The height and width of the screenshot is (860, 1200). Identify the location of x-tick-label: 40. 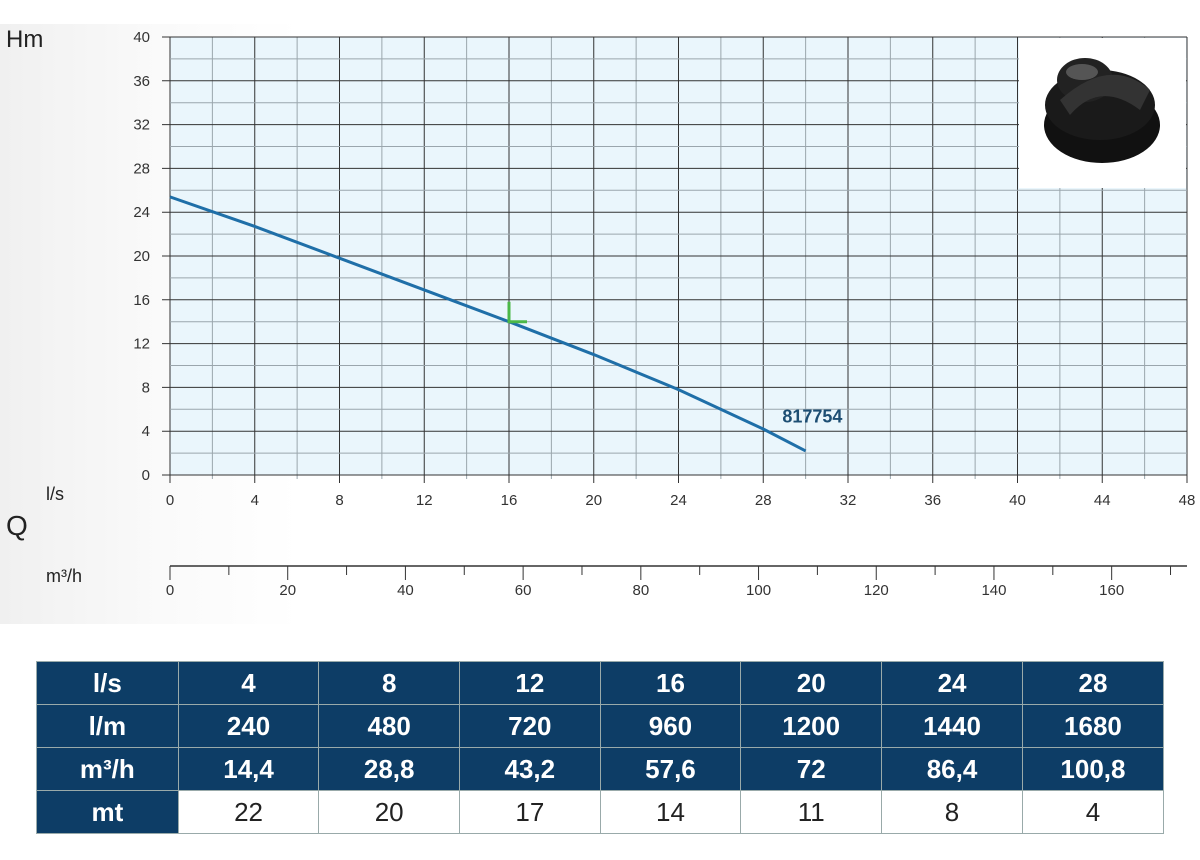
(1017, 500).